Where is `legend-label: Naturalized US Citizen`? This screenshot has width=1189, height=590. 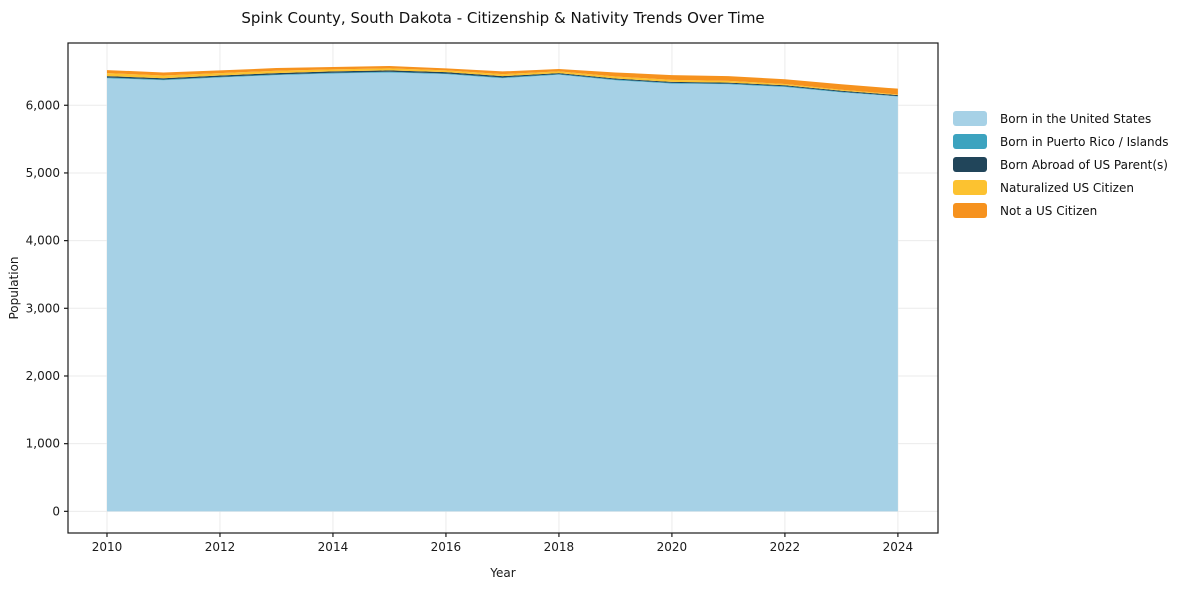 legend-label: Naturalized US Citizen is located at coordinates (1067, 187).